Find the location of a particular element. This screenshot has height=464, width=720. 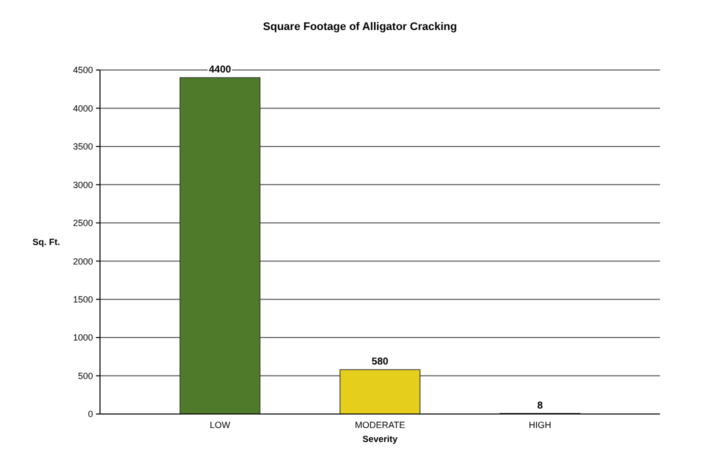

y-axis-title: Sq. Ft. is located at coordinates (46, 242).